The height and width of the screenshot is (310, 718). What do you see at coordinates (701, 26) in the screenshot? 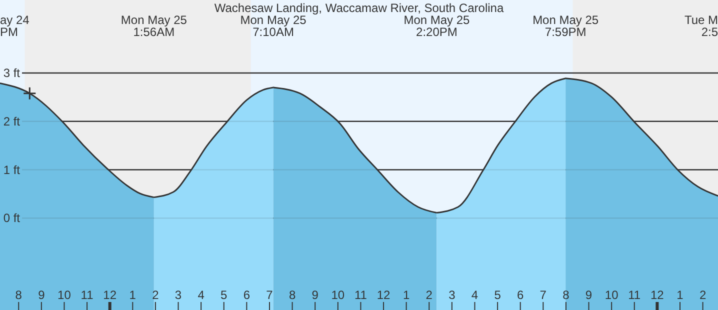
I see `annotation: Tue M 2:5` at bounding box center [701, 26].